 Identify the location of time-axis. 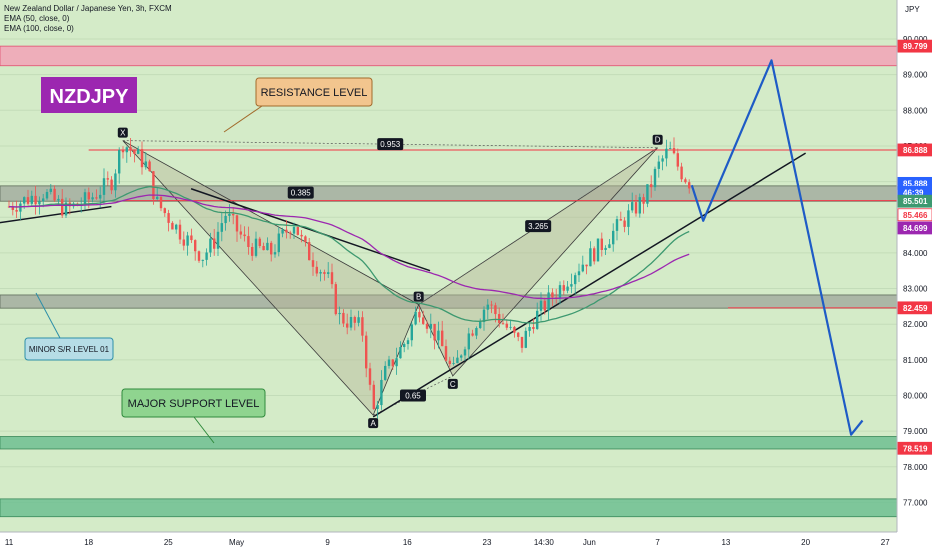
(466, 541).